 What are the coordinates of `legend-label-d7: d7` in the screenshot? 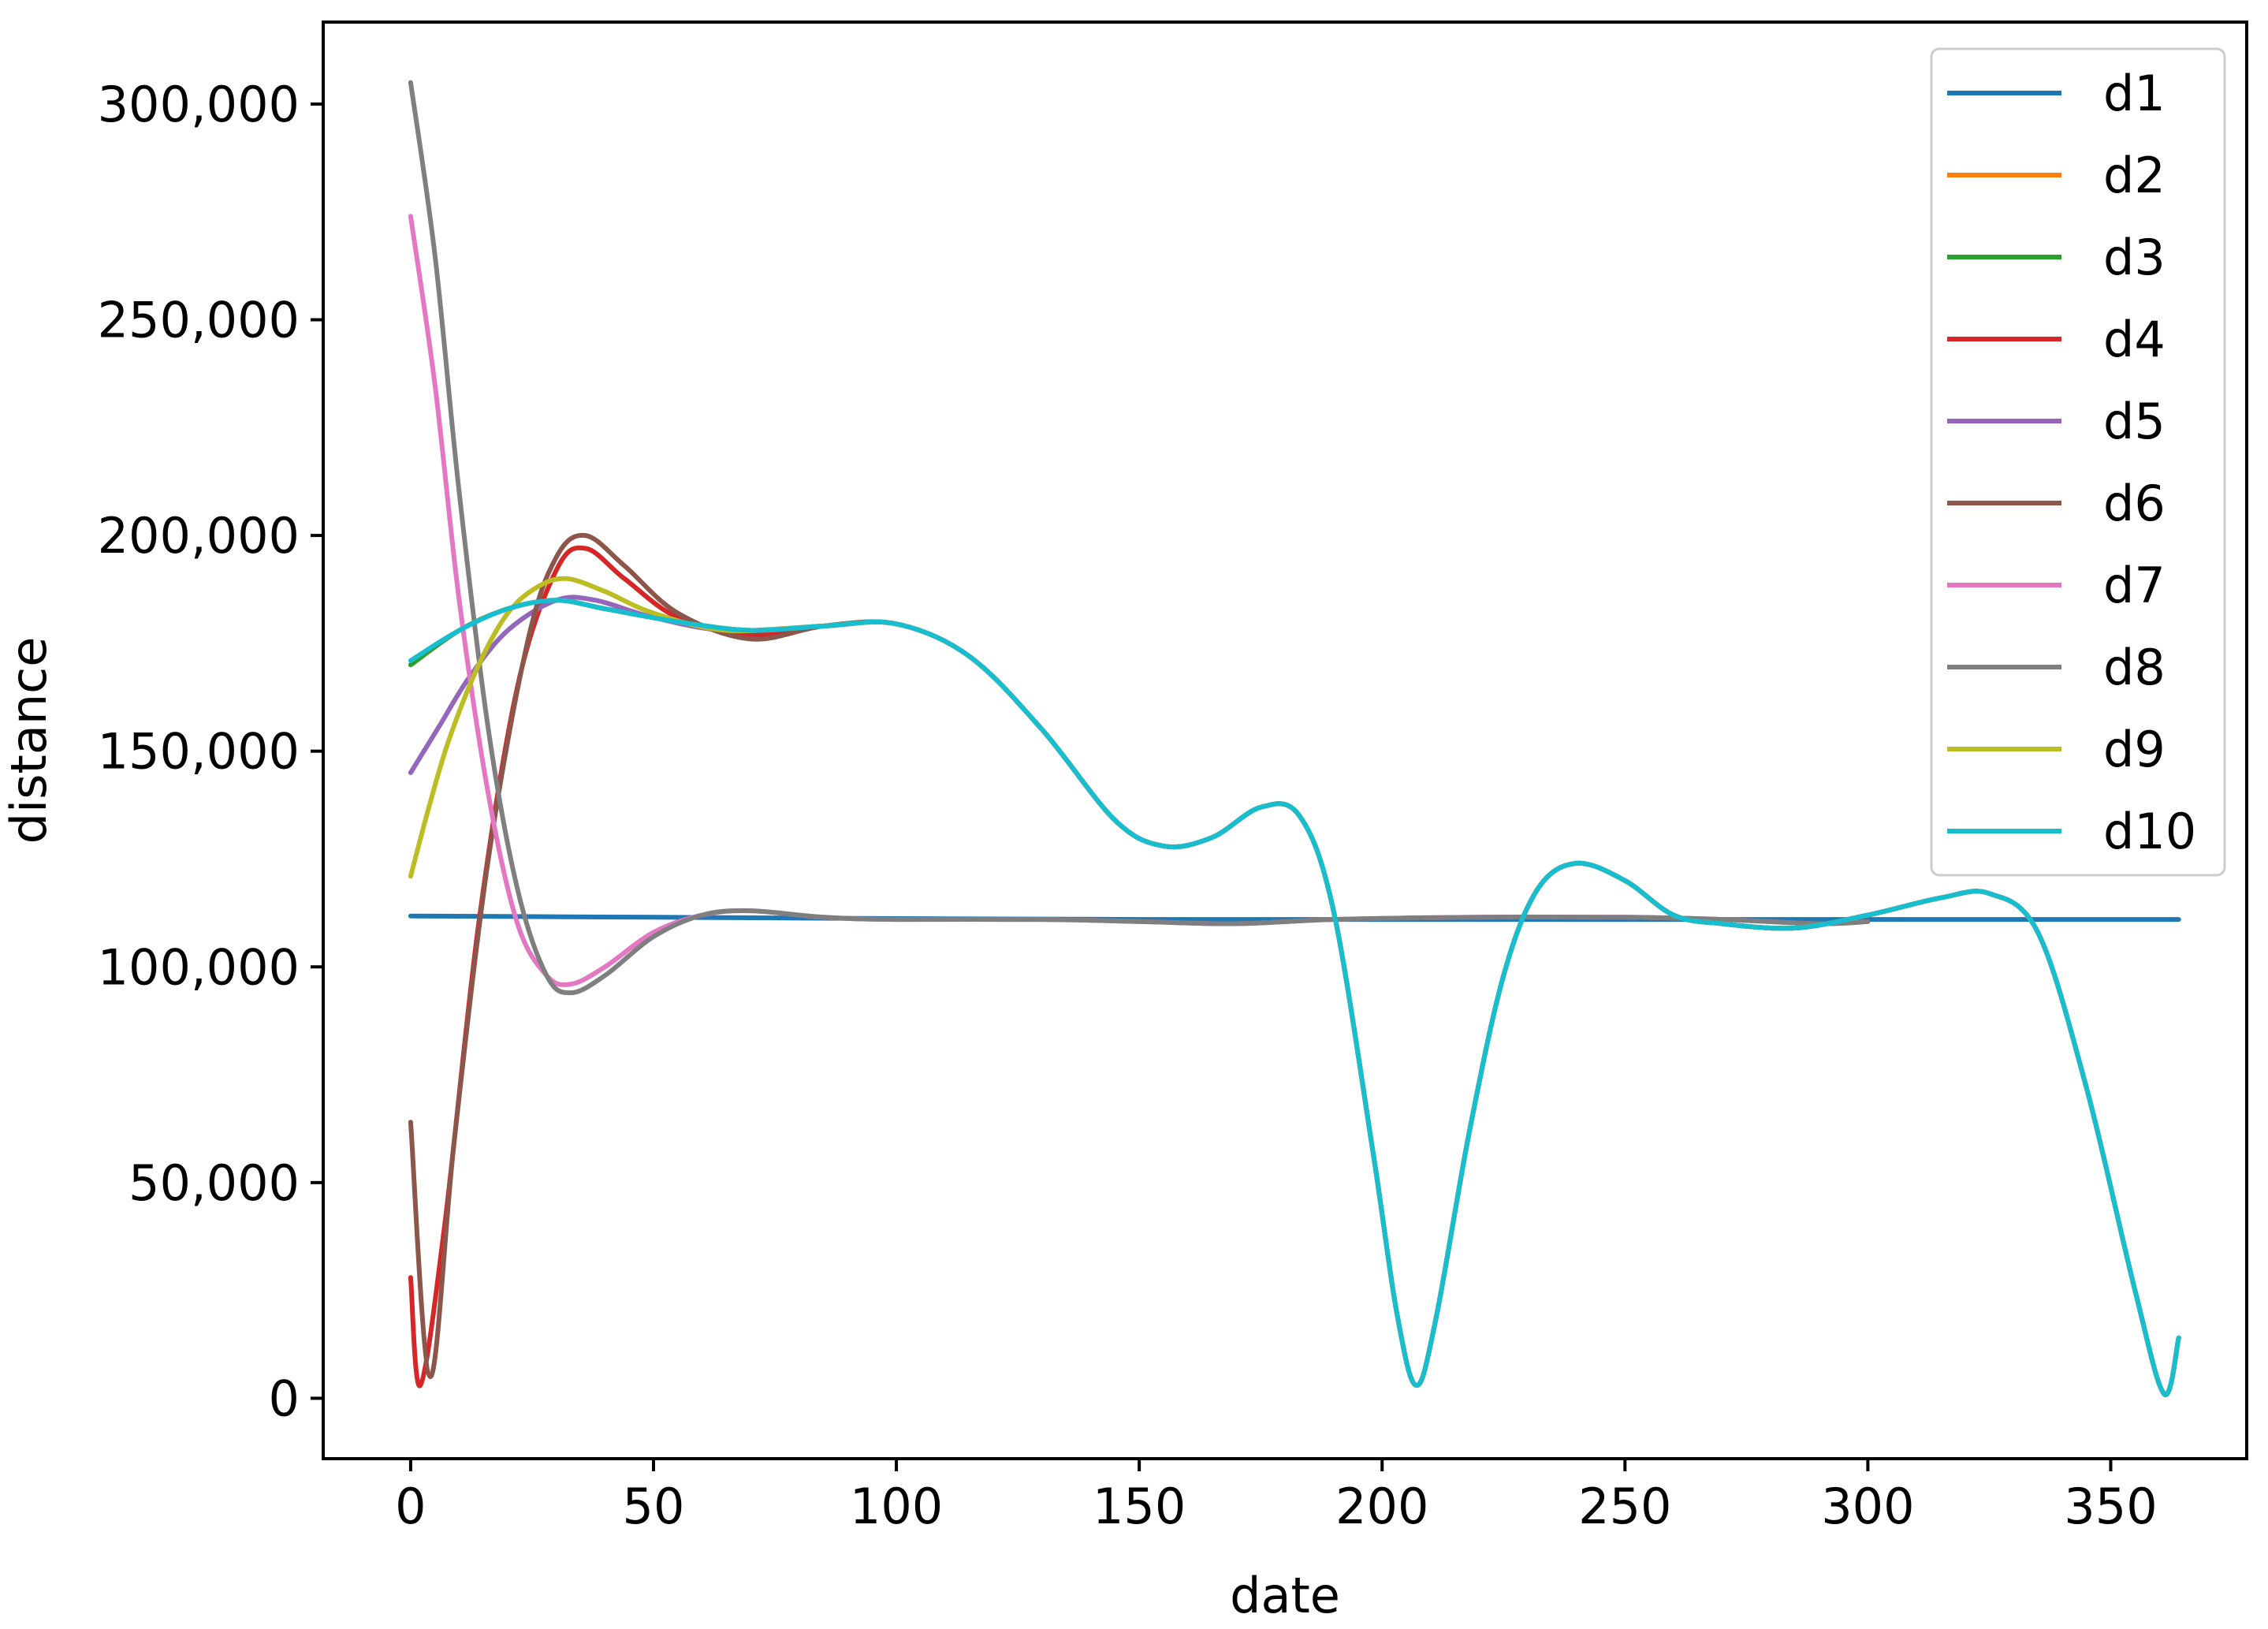 It's located at (2134, 586).